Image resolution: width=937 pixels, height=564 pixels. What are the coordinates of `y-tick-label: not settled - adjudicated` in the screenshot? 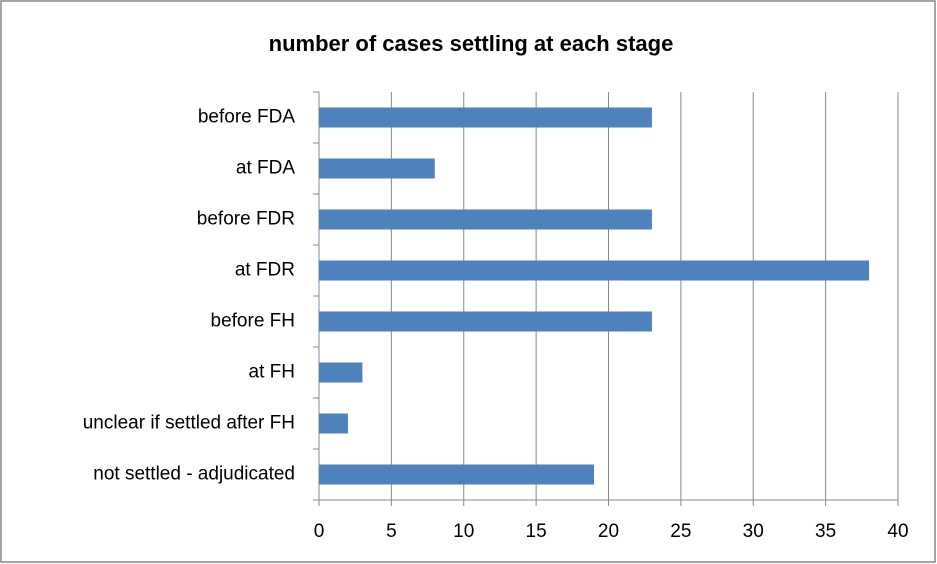 It's located at (194, 474).